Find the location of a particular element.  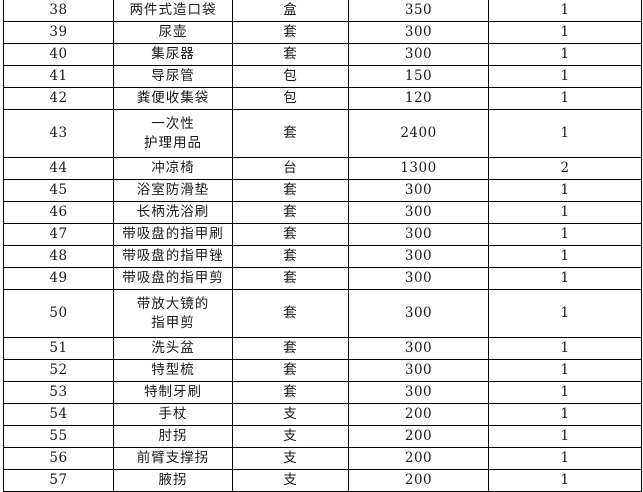

cell-serial-number: 56 is located at coordinates (58, 458).